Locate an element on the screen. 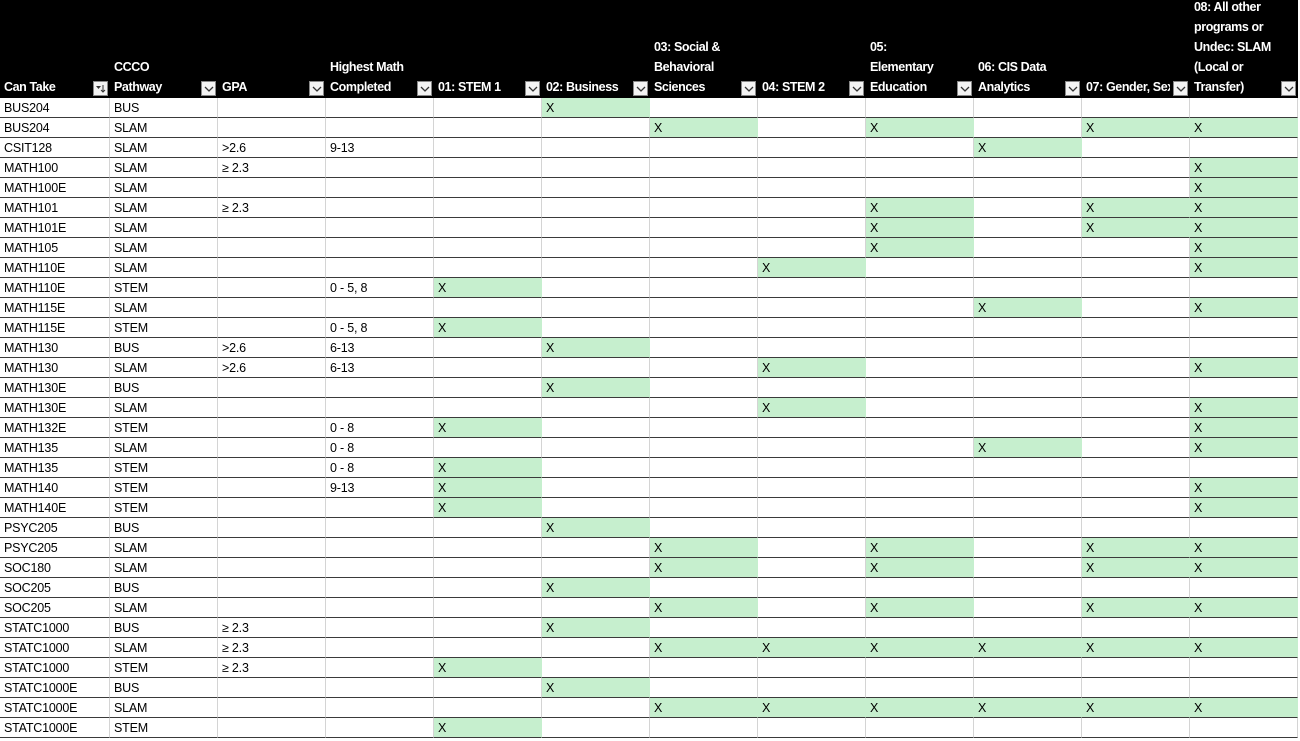 Image resolution: width=1300 pixels, height=741 pixels. cell: MATH135 is located at coordinates (55, 468).